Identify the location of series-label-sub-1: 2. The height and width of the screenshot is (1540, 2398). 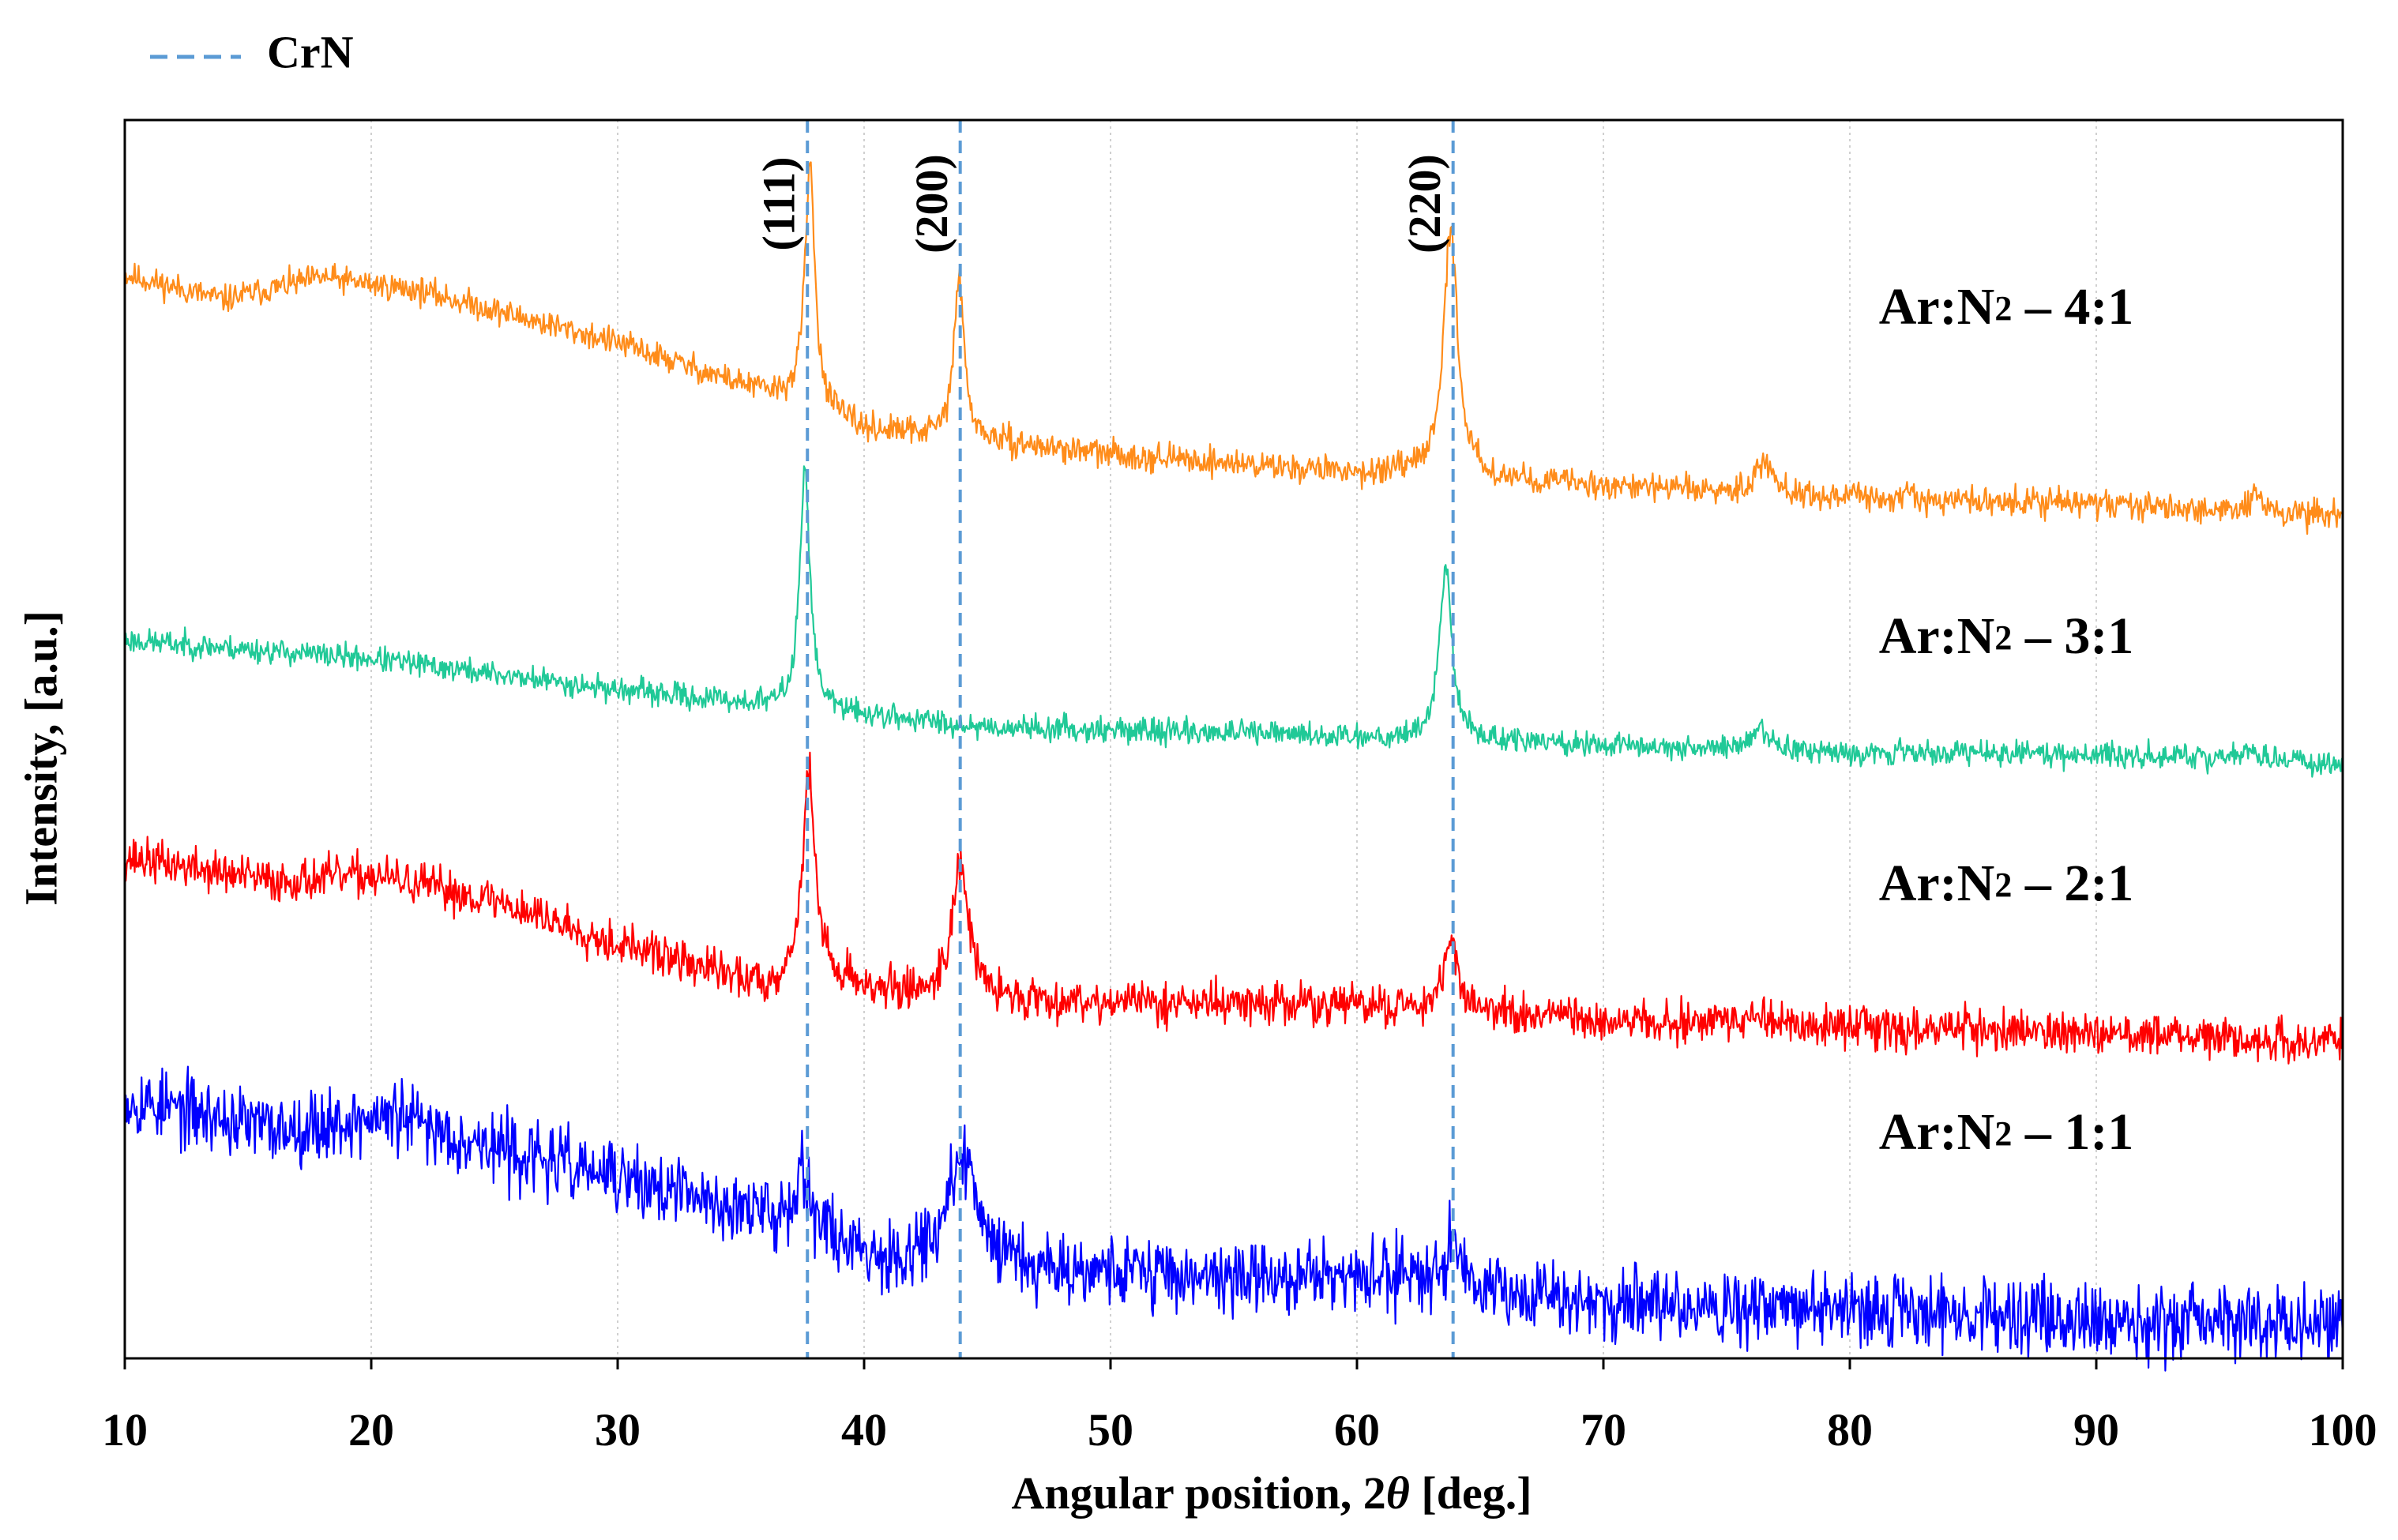
(2003, 308).